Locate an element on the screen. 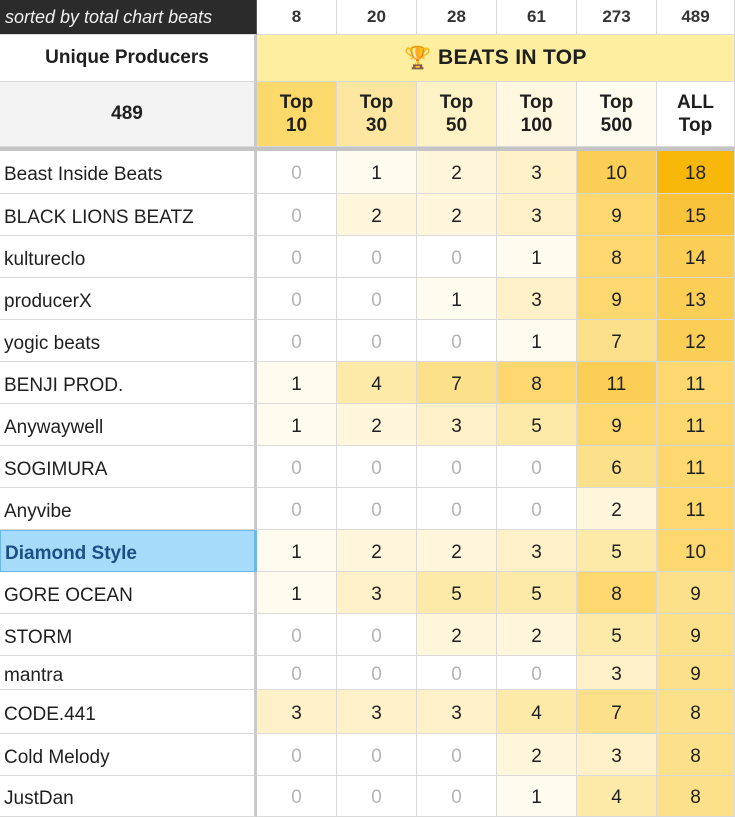  column-header: Top 500 is located at coordinates (617, 114).